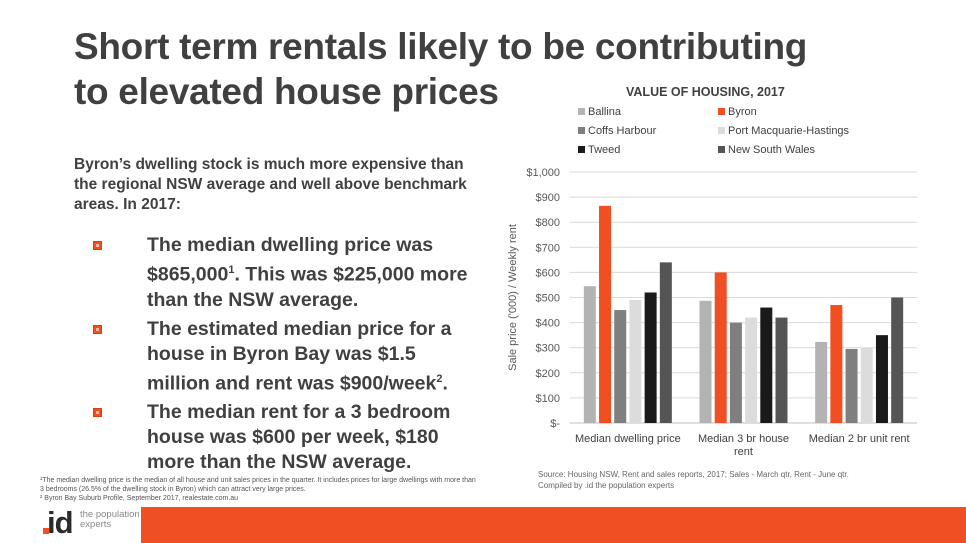 This screenshot has height=543, width=966. What do you see at coordinates (543, 173) in the screenshot?
I see `y-tick-label: $1,000` at bounding box center [543, 173].